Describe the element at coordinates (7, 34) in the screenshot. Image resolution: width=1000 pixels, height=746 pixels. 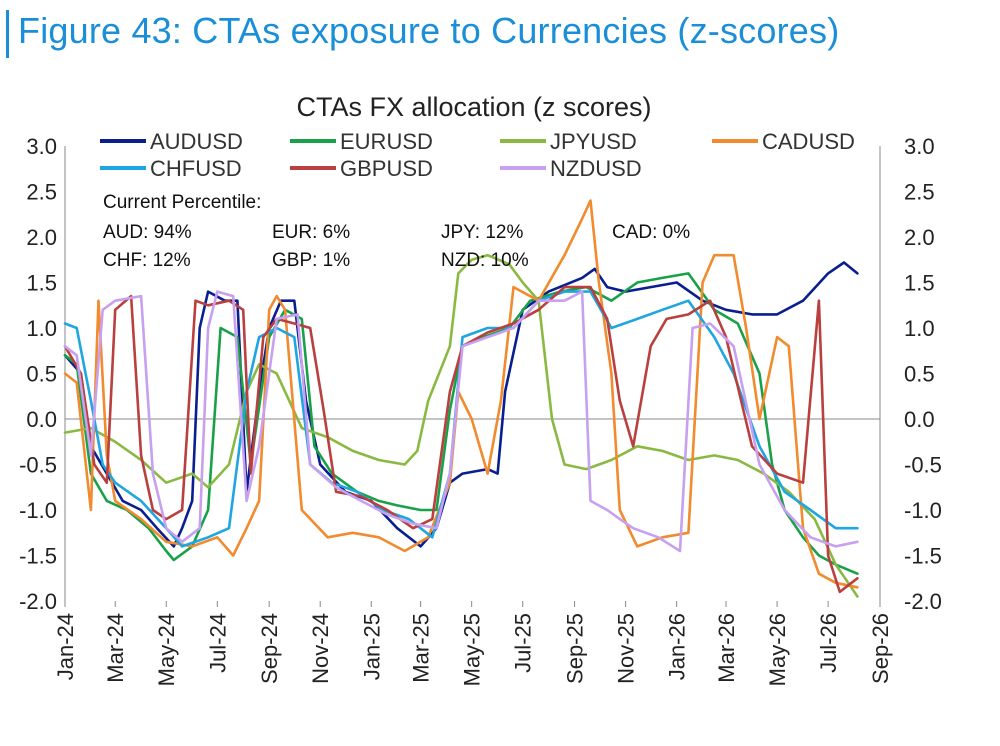
I see `figure-title-bar` at that location.